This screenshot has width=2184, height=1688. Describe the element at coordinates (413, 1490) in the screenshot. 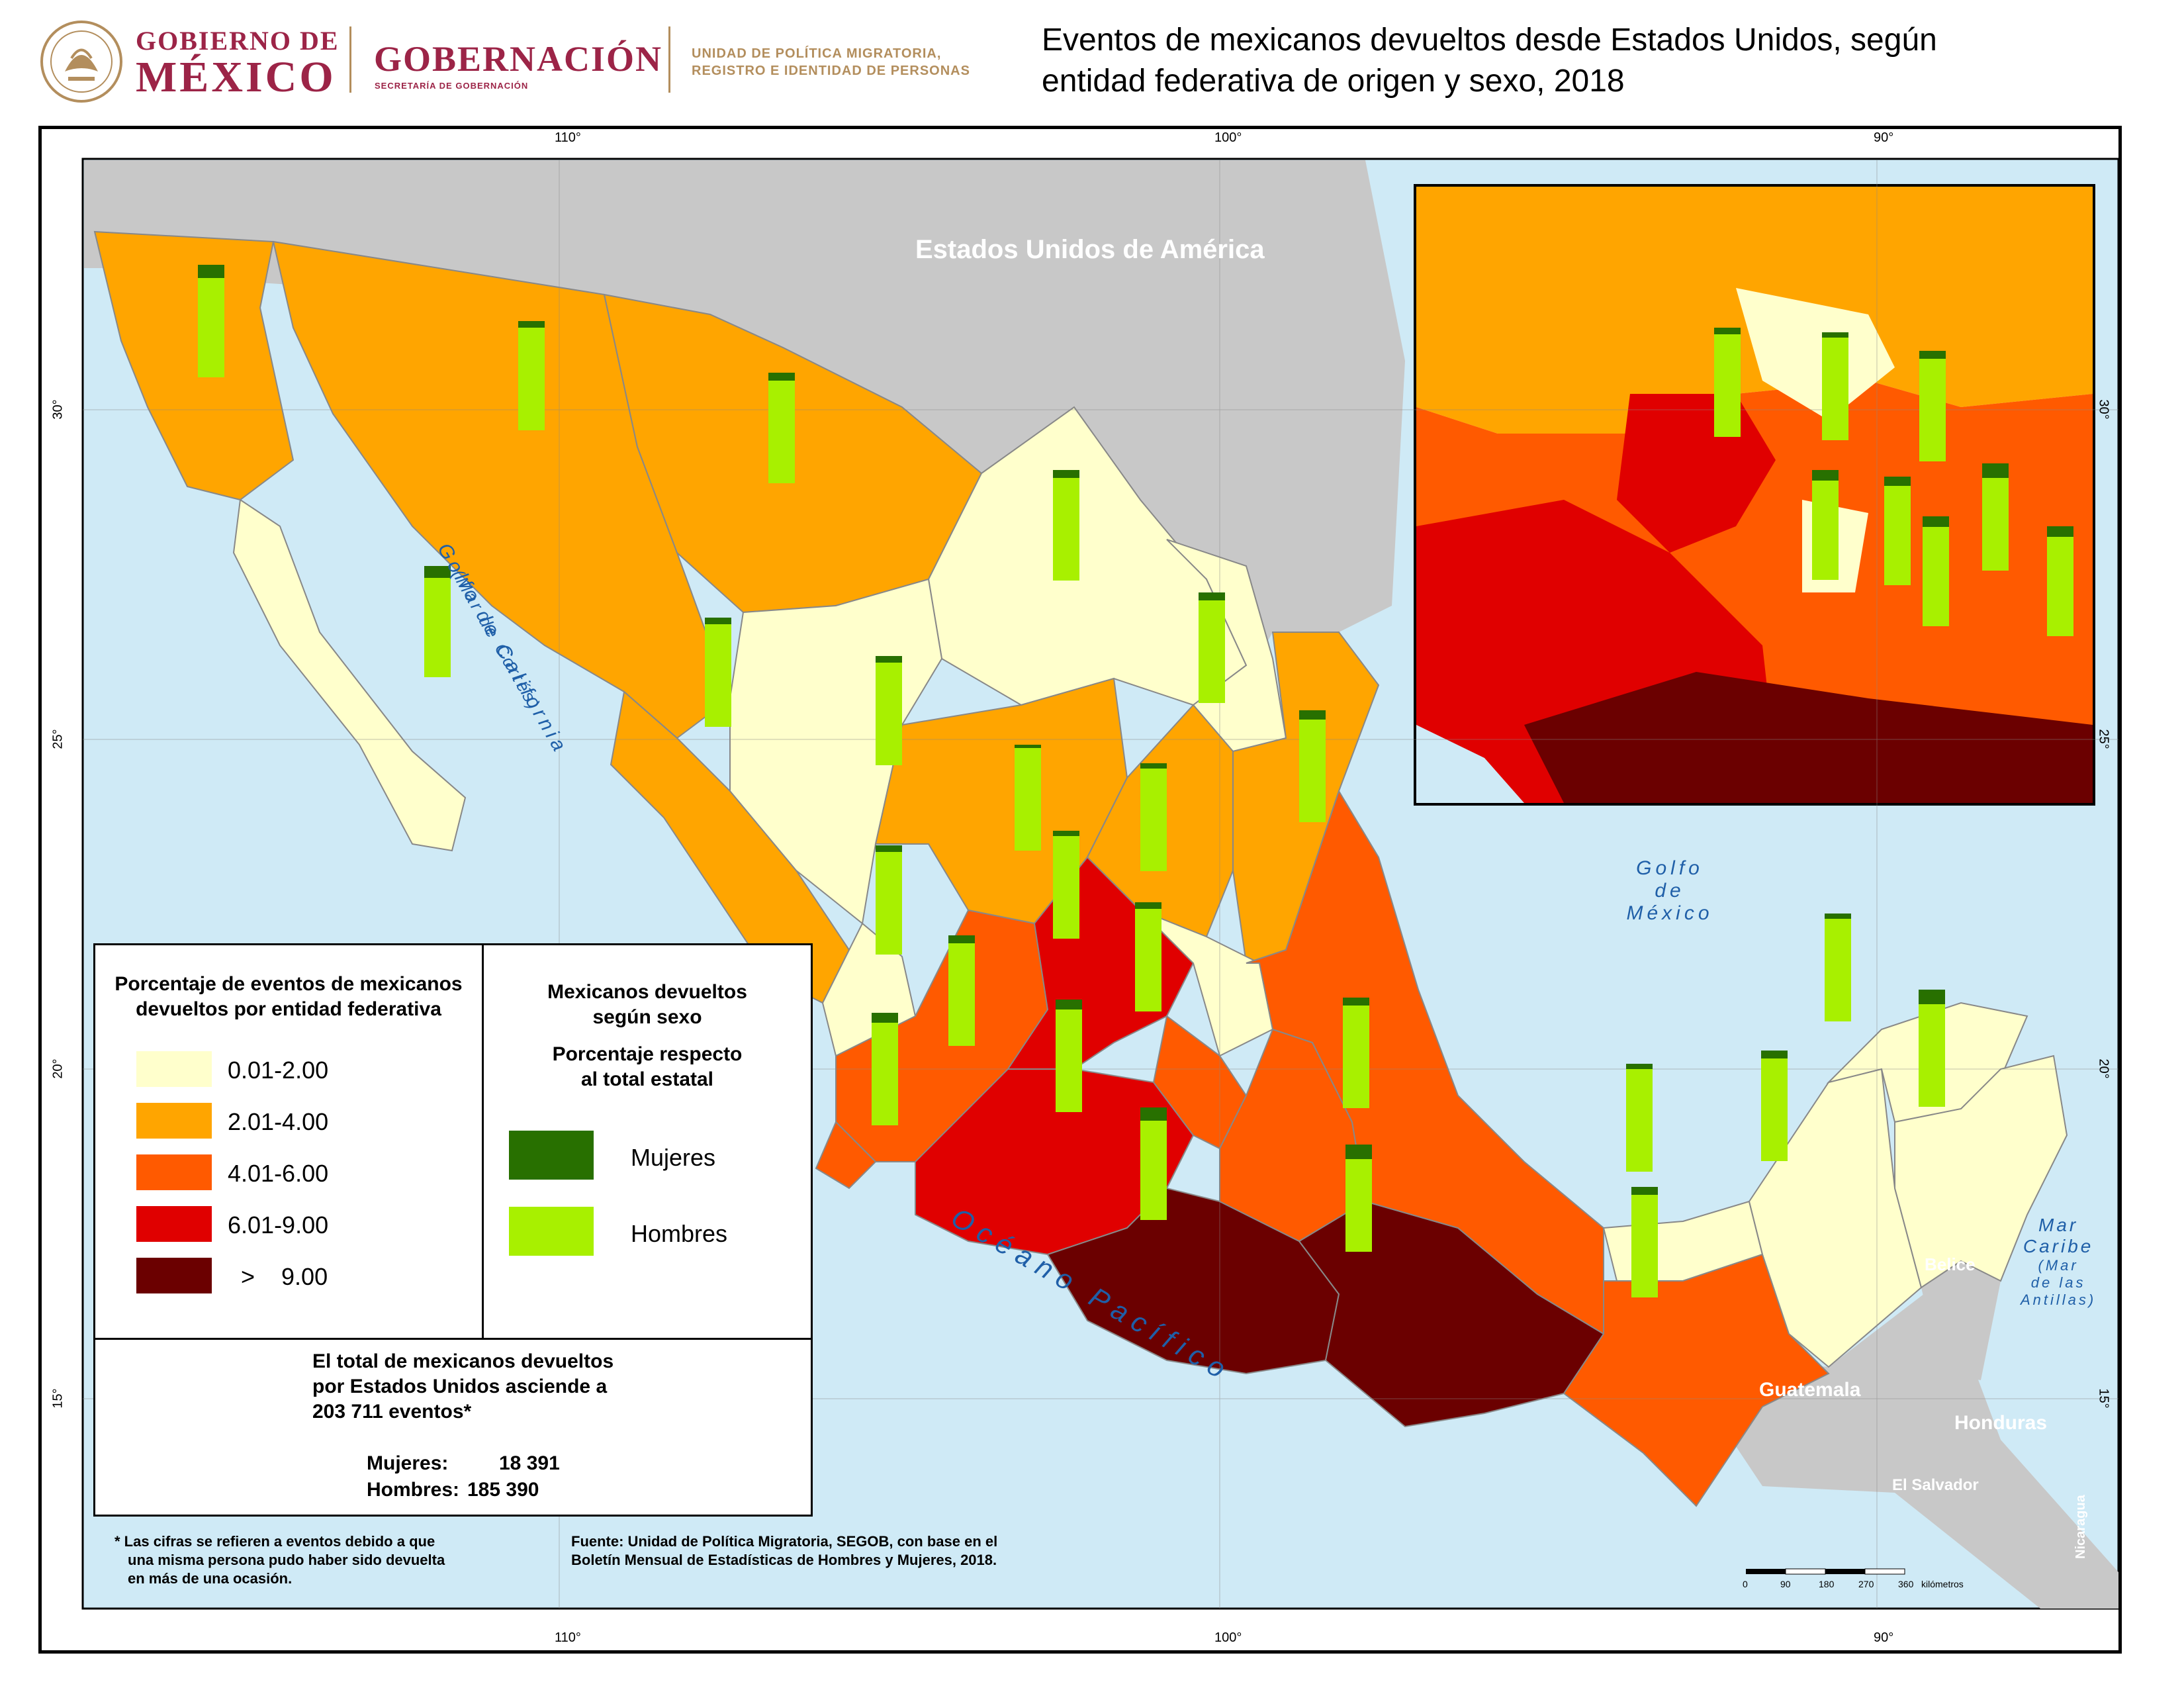

I see `totals-hombres-label: Hombres:` at that location.